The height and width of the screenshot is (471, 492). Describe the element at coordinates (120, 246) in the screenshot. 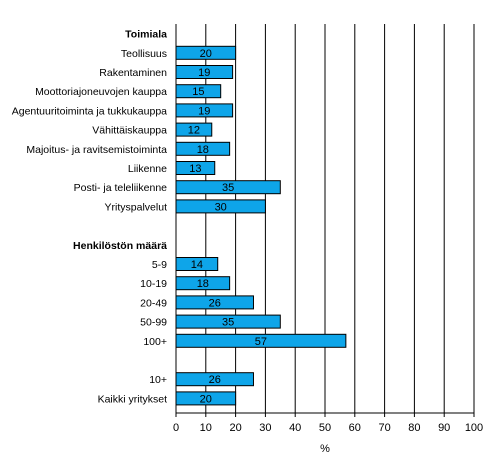

I see `group-heading: Henkilöstön määrä` at that location.